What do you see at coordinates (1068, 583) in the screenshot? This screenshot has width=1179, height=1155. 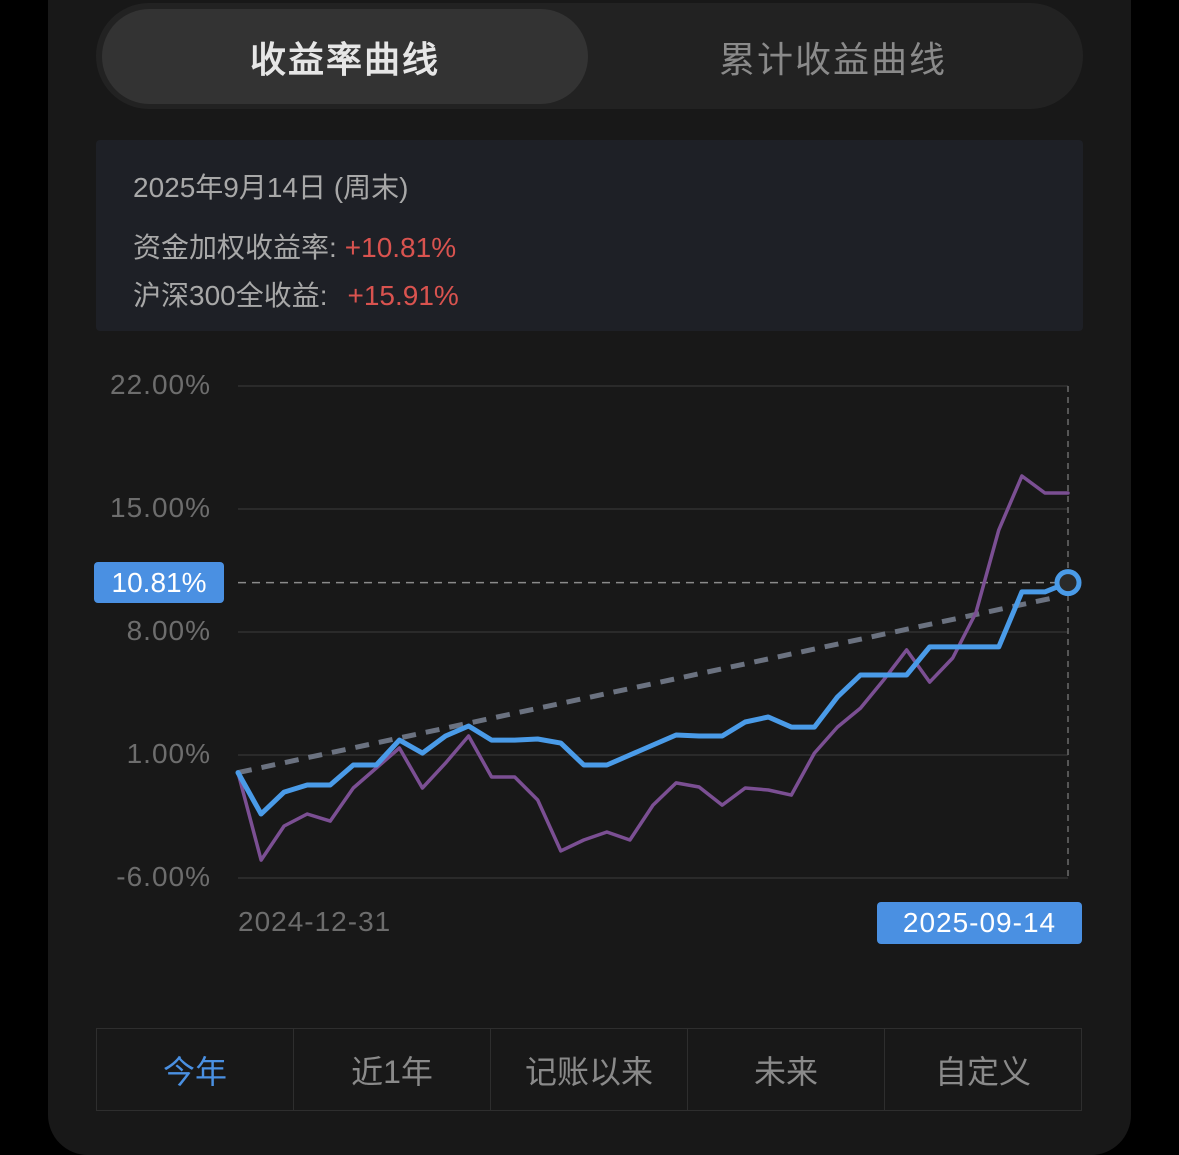 I see `selected-point-marker` at bounding box center [1068, 583].